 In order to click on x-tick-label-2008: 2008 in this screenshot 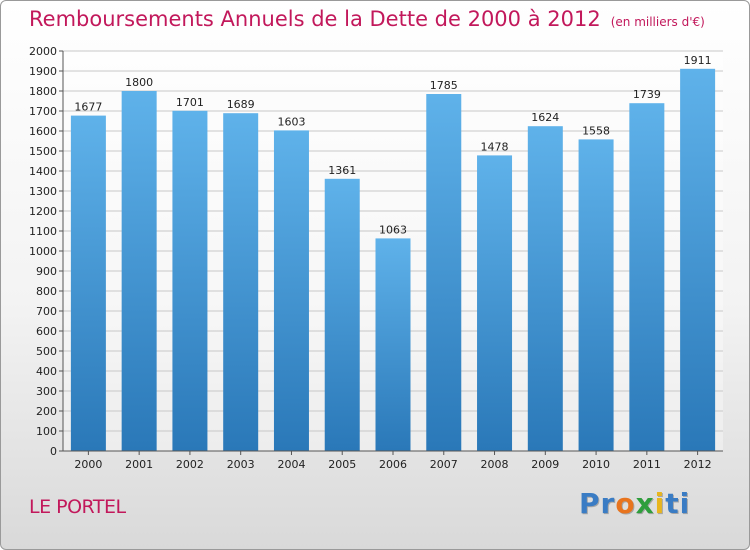, I will do `click(495, 464)`.